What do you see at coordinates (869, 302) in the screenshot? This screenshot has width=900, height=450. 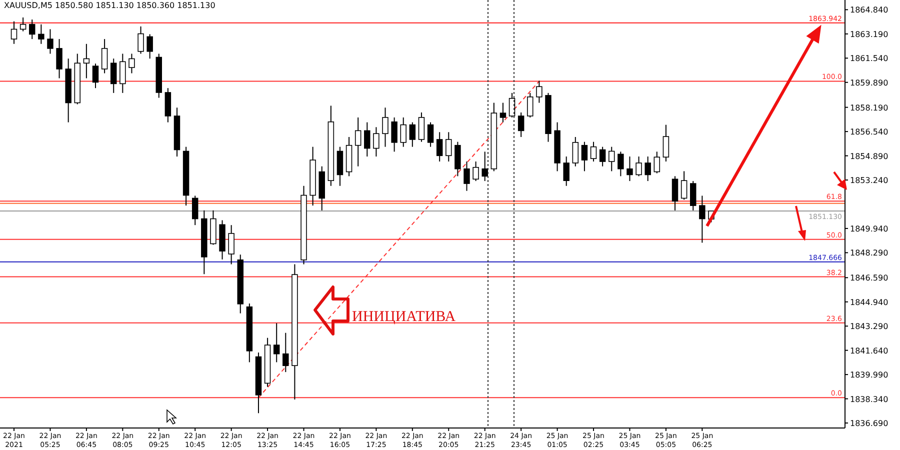 I see `y-tick-label: 1844.940` at bounding box center [869, 302].